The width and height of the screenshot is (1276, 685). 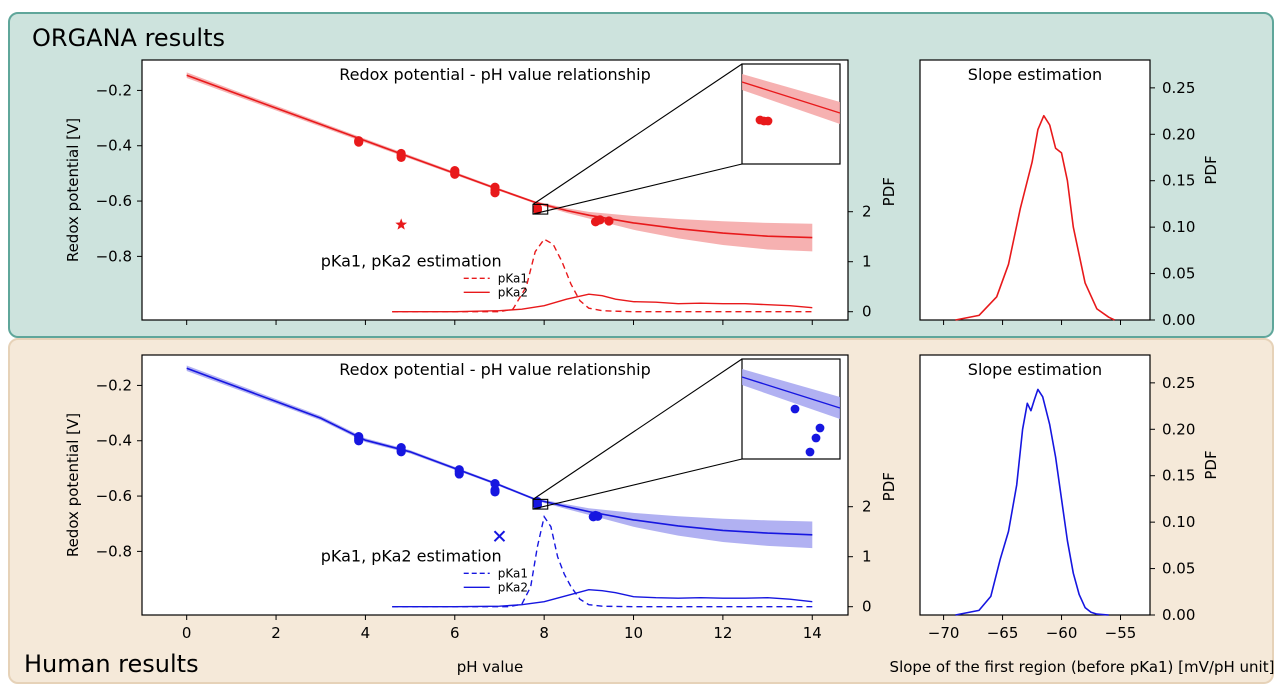 I want to click on organa-redox-legend-pka1-label: pKa1, so click(x=513, y=278).